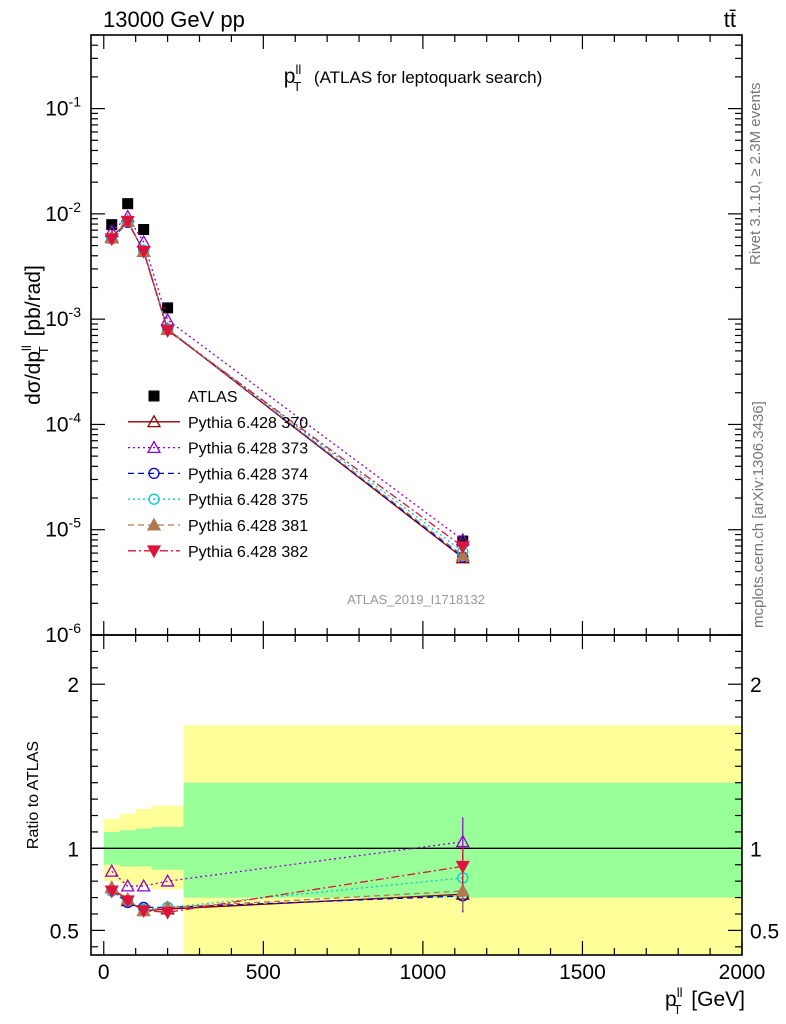  I want to click on mcplots-label: mcplots.cern.ch [arXiv:1306.3436], so click(758, 514).